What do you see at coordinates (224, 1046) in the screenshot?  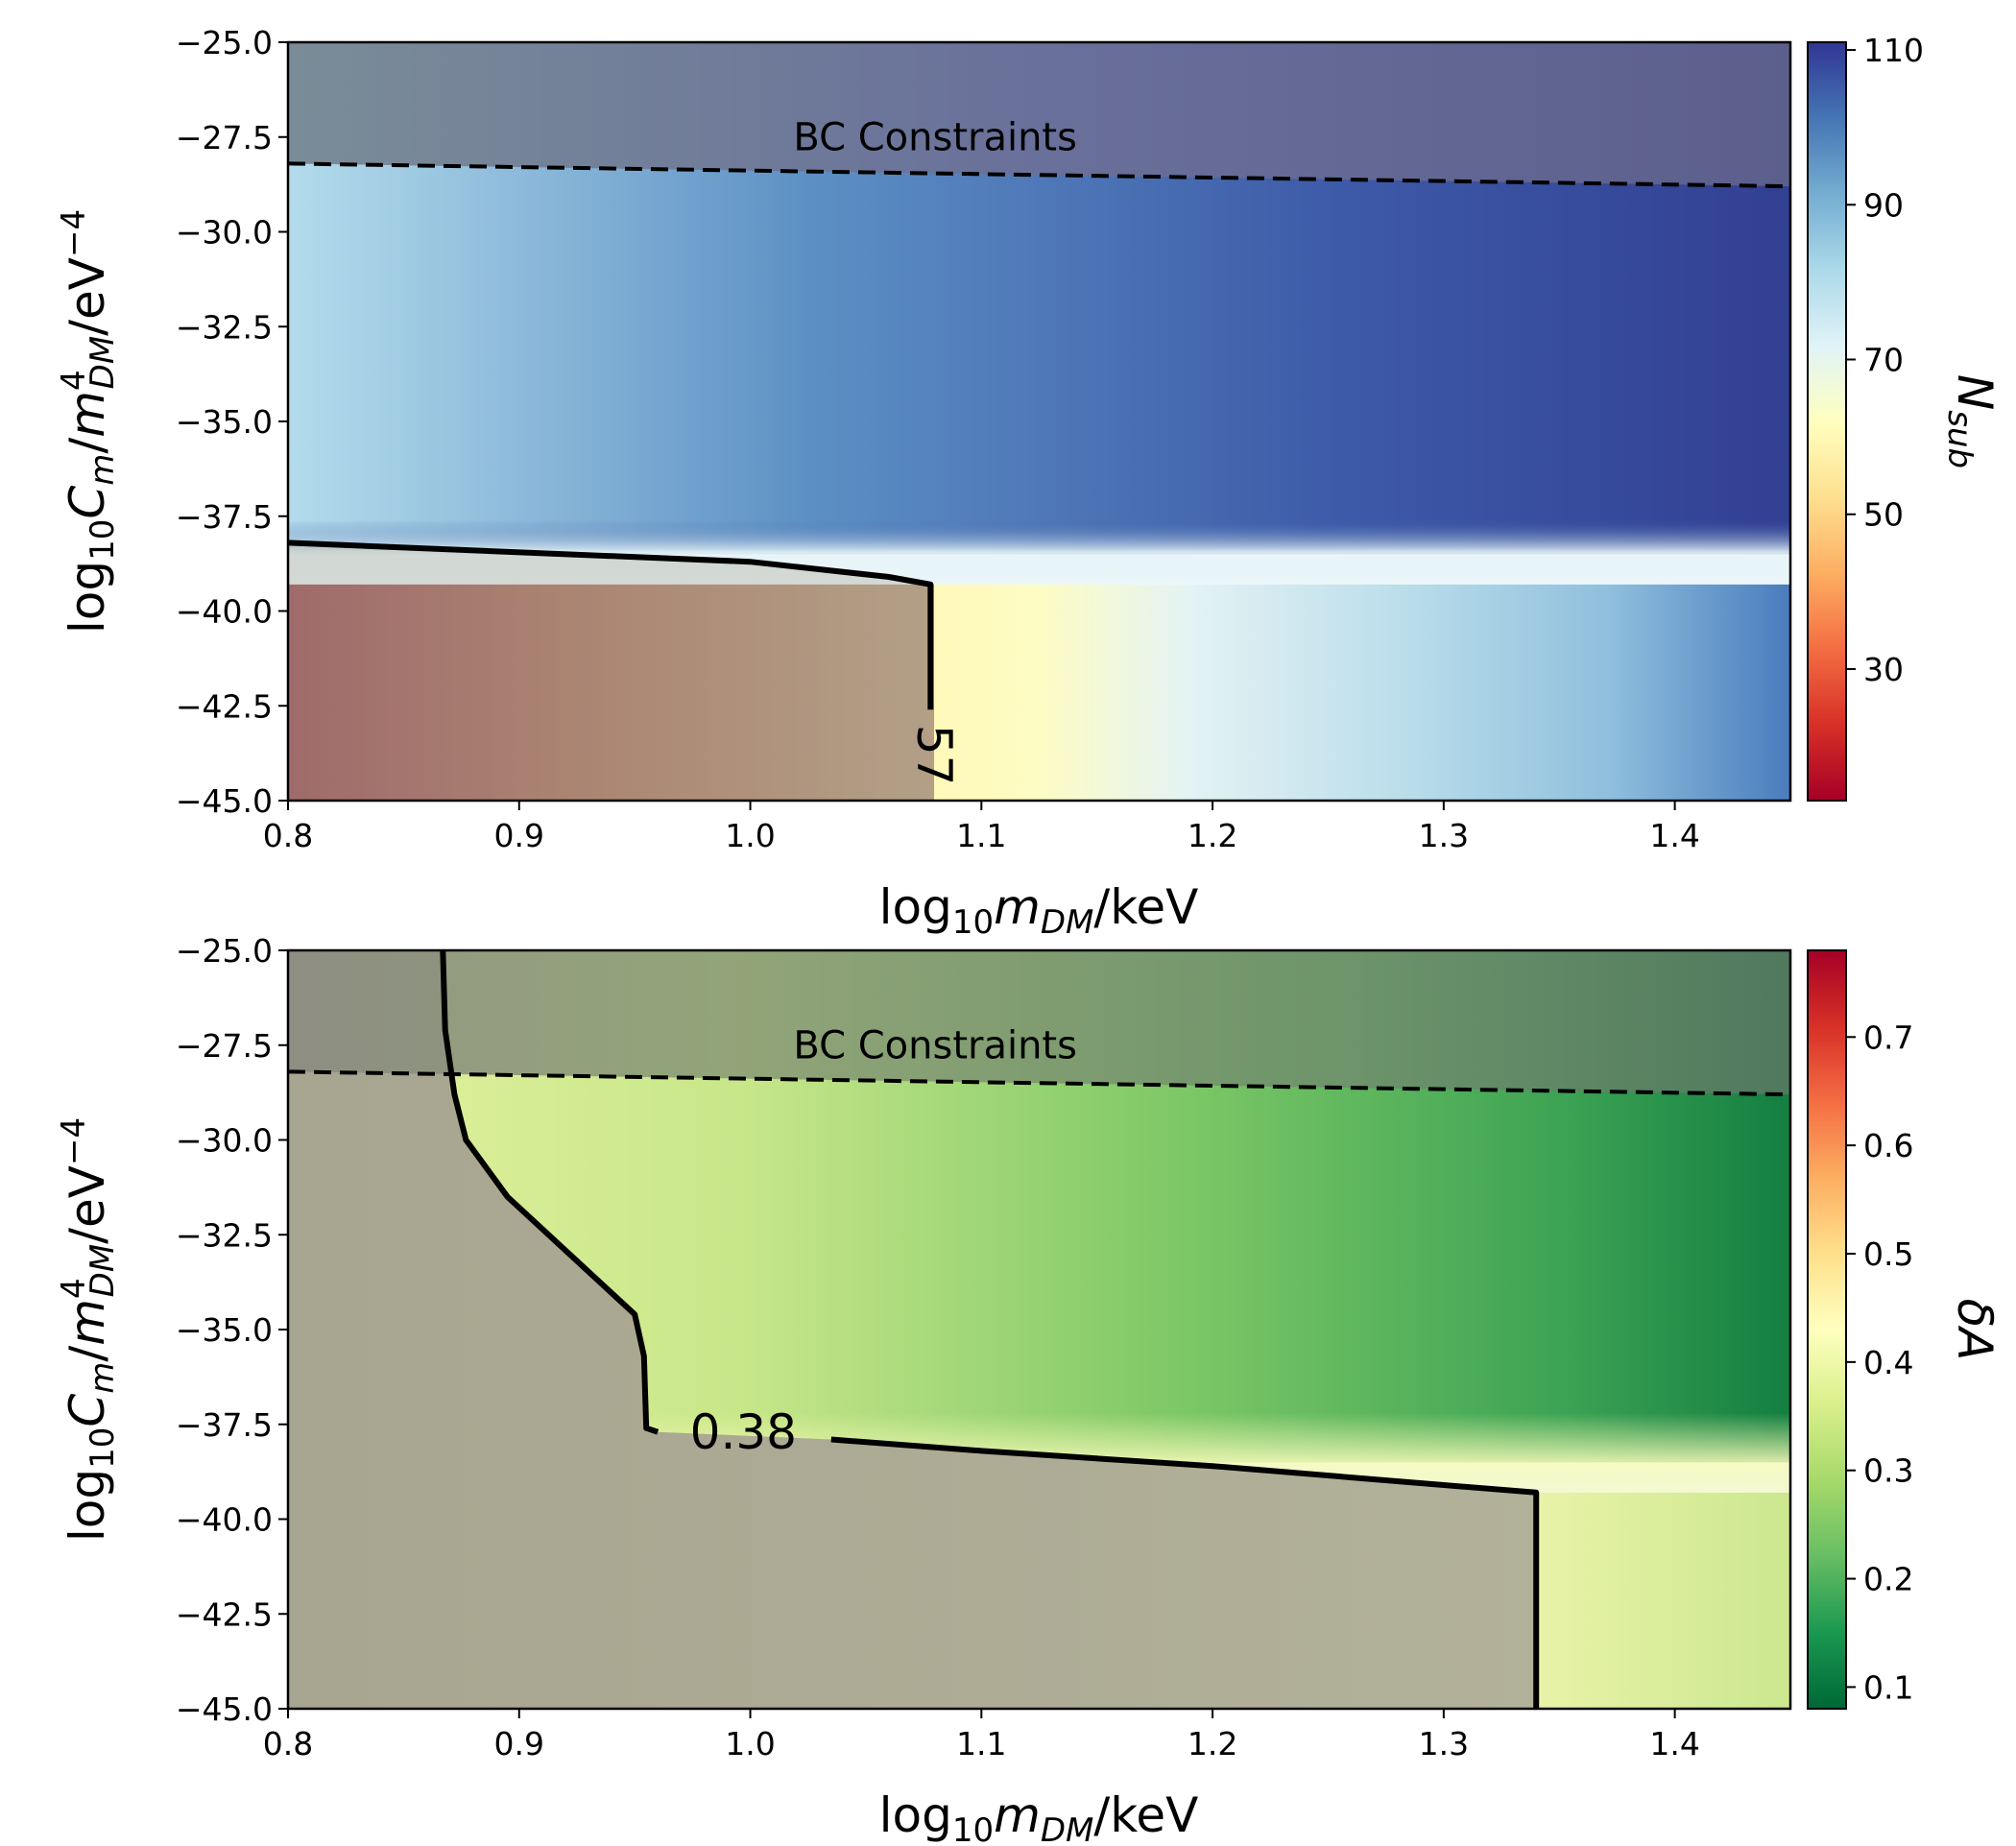 I see `delta-a-y-tick-label: −27.5` at bounding box center [224, 1046].